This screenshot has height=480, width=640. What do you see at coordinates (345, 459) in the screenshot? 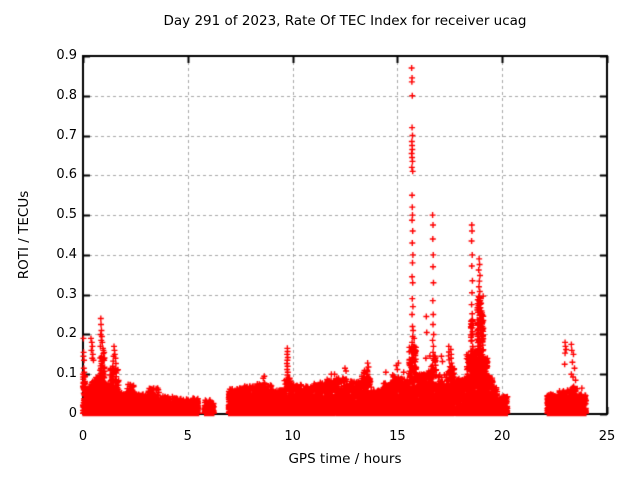
I see `x-axis-label: GPS time / hours` at bounding box center [345, 459].